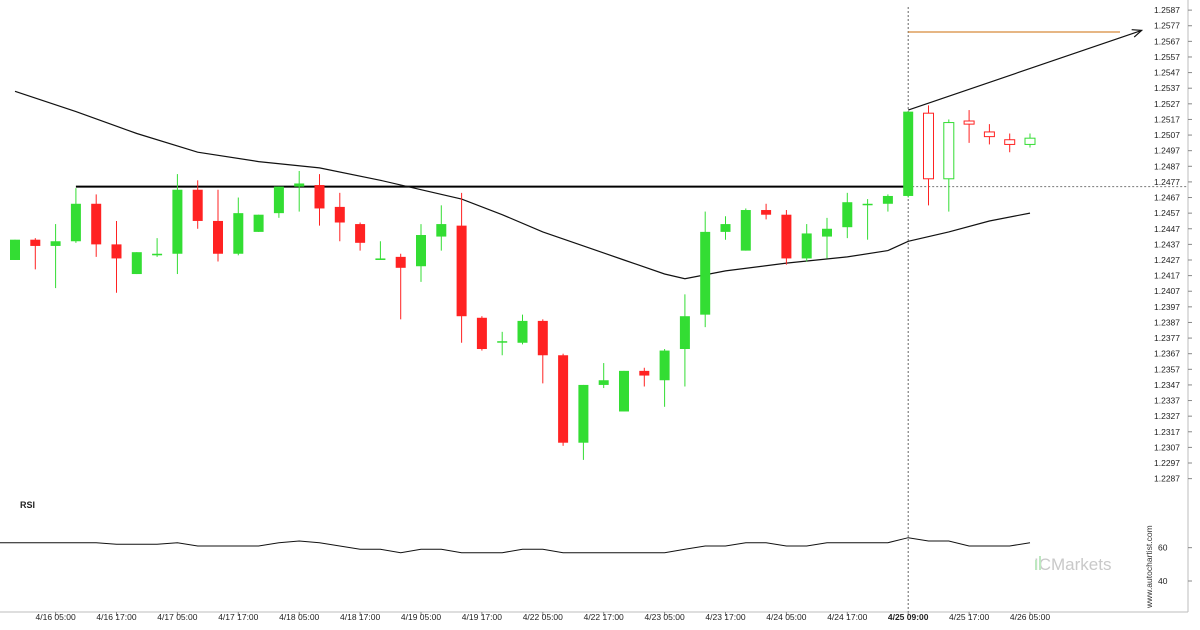  I want to click on time-tick-label: 4/17 05:00, so click(177, 617).